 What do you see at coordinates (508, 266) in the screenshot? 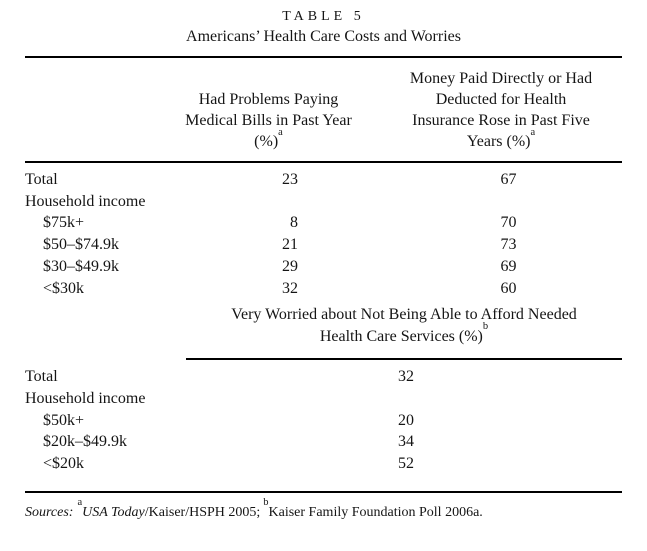
I see `cell-value: 69` at bounding box center [508, 266].